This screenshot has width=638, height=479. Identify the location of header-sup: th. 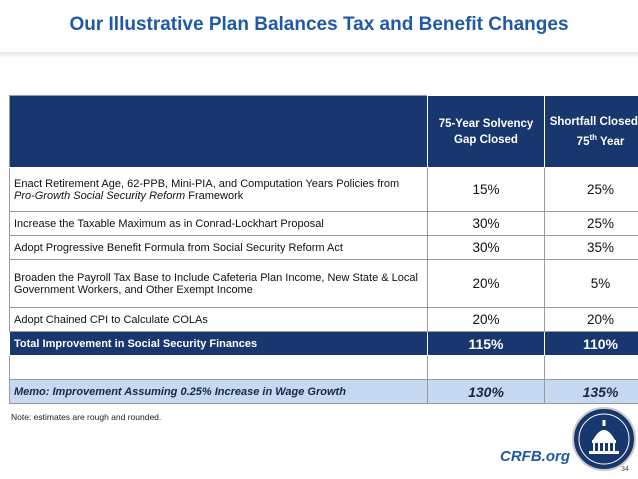
(593, 137).